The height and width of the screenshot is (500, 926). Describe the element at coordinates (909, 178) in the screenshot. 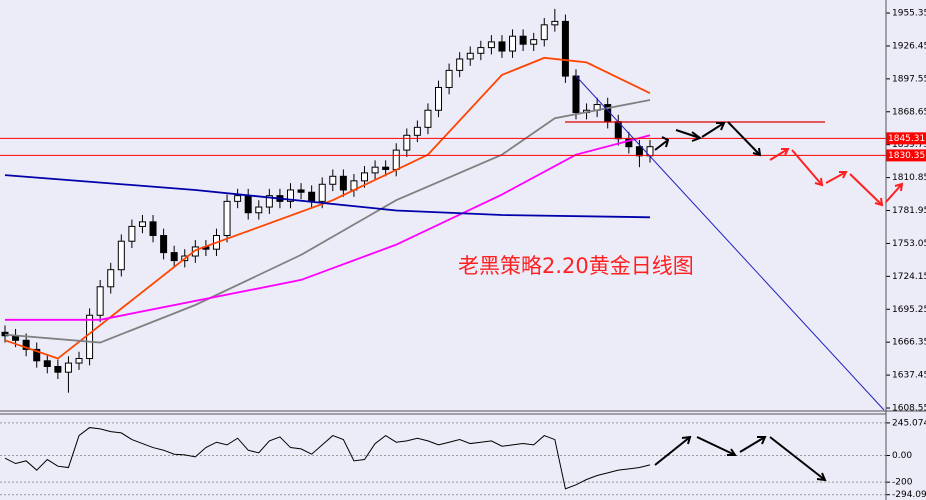

I see `y-tick-label: 1810.85` at that location.